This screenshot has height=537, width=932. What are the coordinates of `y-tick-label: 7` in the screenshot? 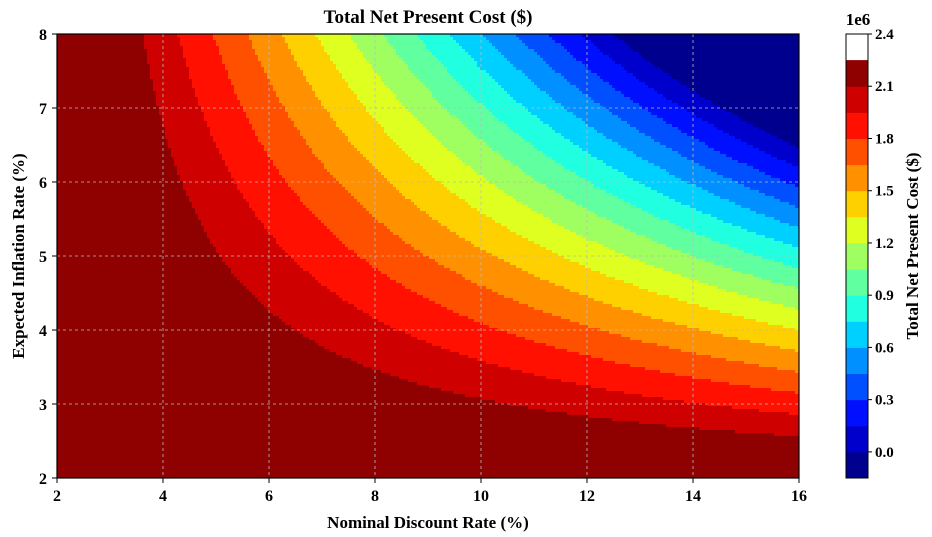 It's located at (43, 109).